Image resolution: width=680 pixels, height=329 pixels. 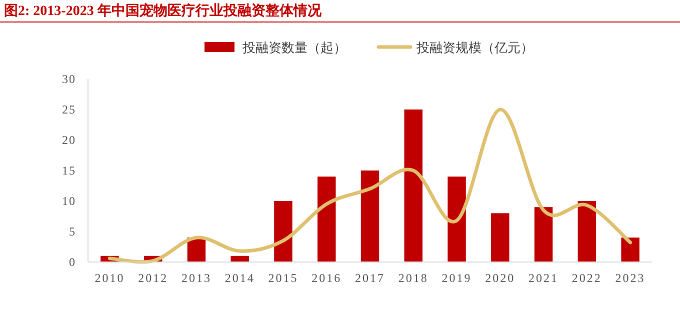 I want to click on x-tick-label: 2018, so click(x=413, y=278).